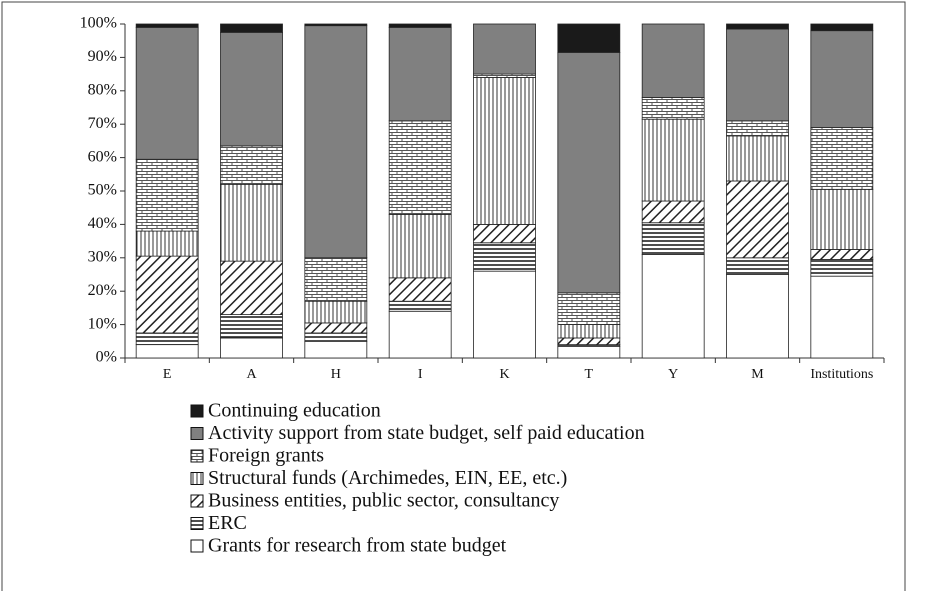 Image resolution: width=938 pixels, height=591 pixels. Describe the element at coordinates (102, 323) in the screenshot. I see `y-tick-label: 10%` at that location.